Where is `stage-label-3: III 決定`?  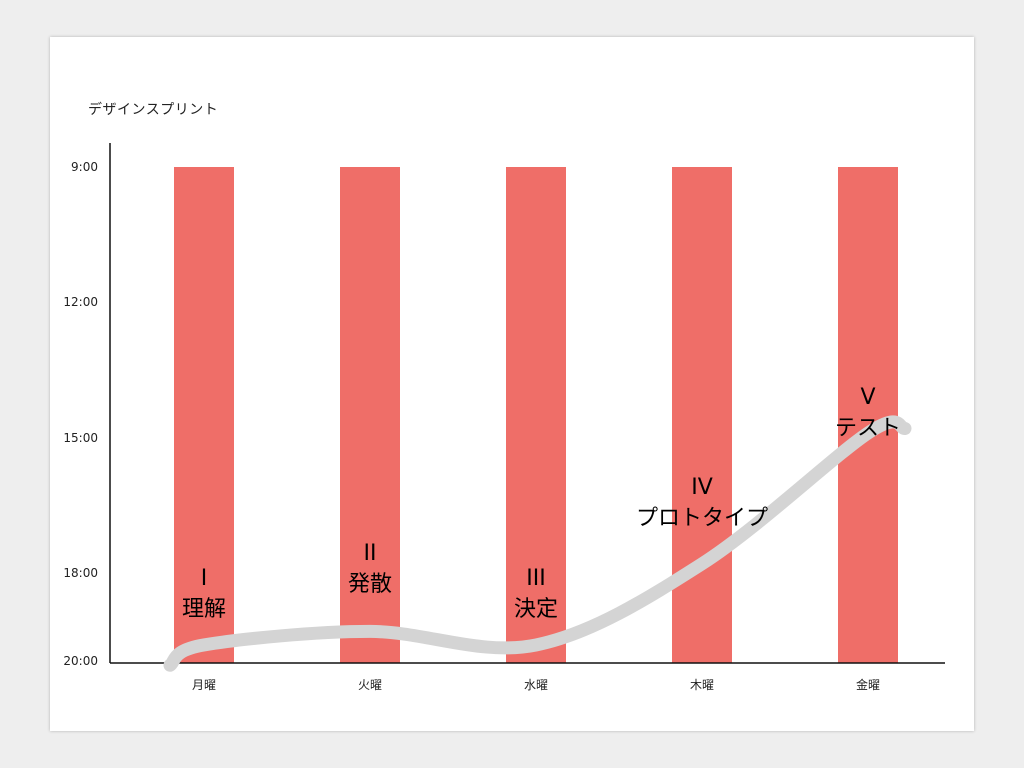
stage-label-3: III 決定 is located at coordinates (536, 594).